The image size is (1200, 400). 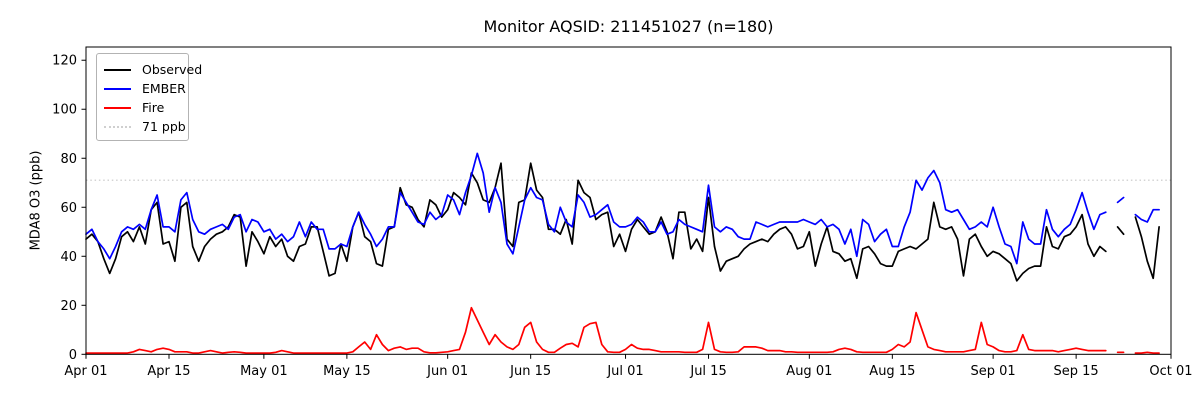 What do you see at coordinates (628, 26) in the screenshot?
I see `chart-title: Monitor AQSID: 211451027 (n=180)` at bounding box center [628, 26].